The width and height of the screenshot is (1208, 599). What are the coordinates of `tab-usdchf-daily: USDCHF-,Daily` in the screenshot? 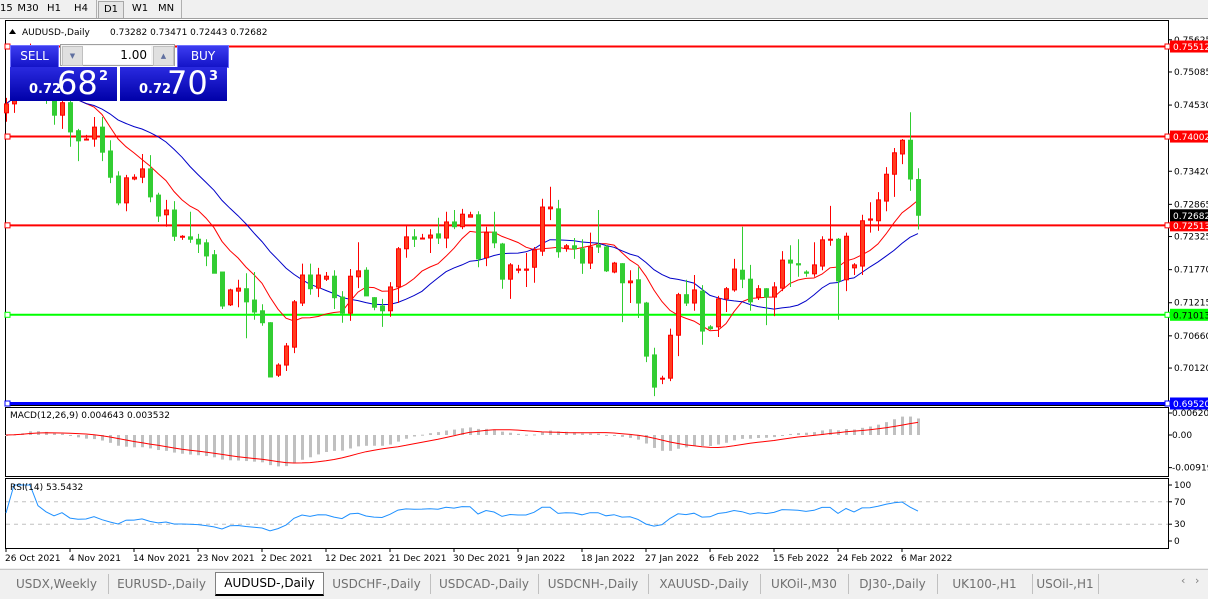 It's located at (377, 584).